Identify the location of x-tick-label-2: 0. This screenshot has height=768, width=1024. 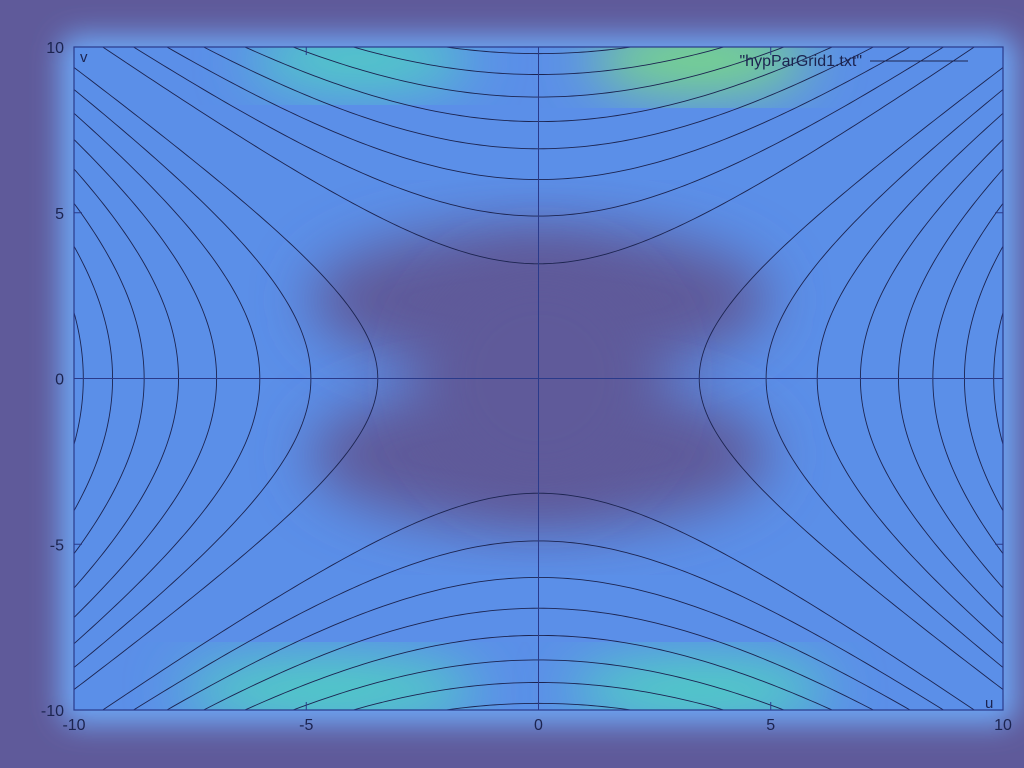
(538, 725).